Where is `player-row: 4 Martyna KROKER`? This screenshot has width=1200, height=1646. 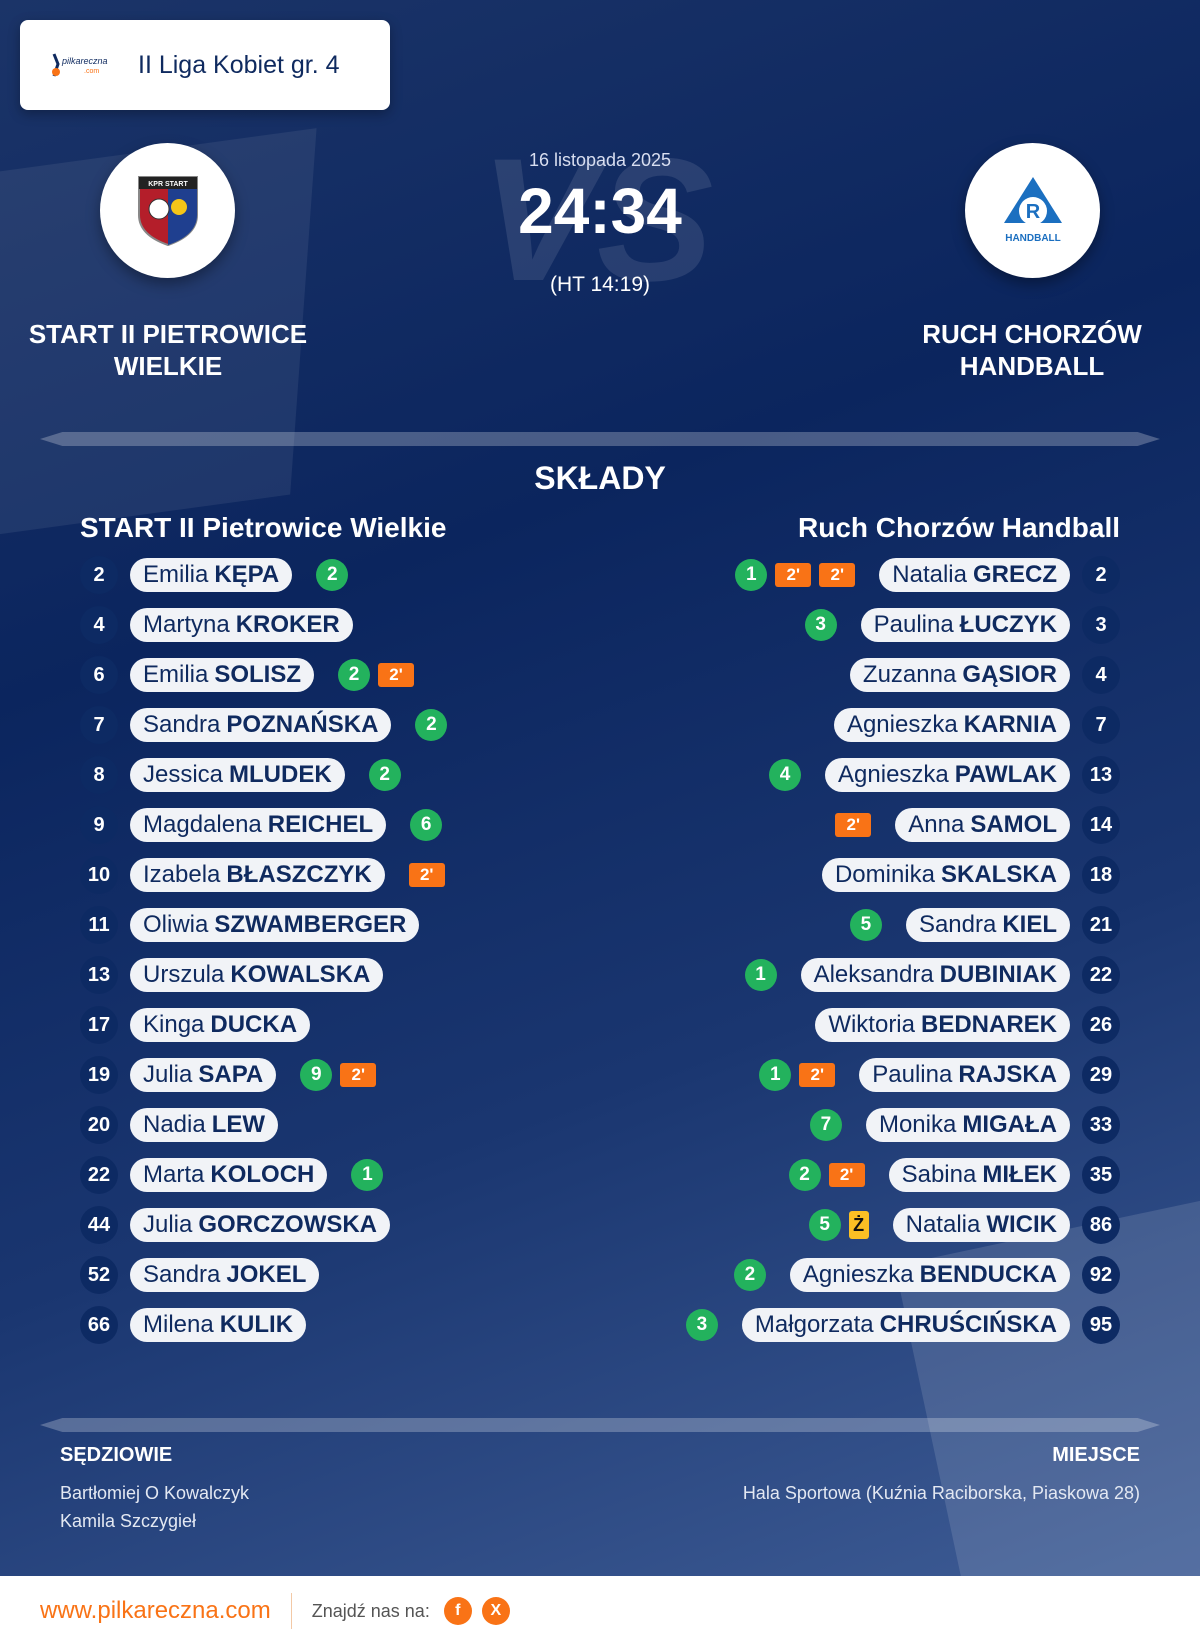
player-row: 4 Martyna KROKER is located at coordinates (228, 625).